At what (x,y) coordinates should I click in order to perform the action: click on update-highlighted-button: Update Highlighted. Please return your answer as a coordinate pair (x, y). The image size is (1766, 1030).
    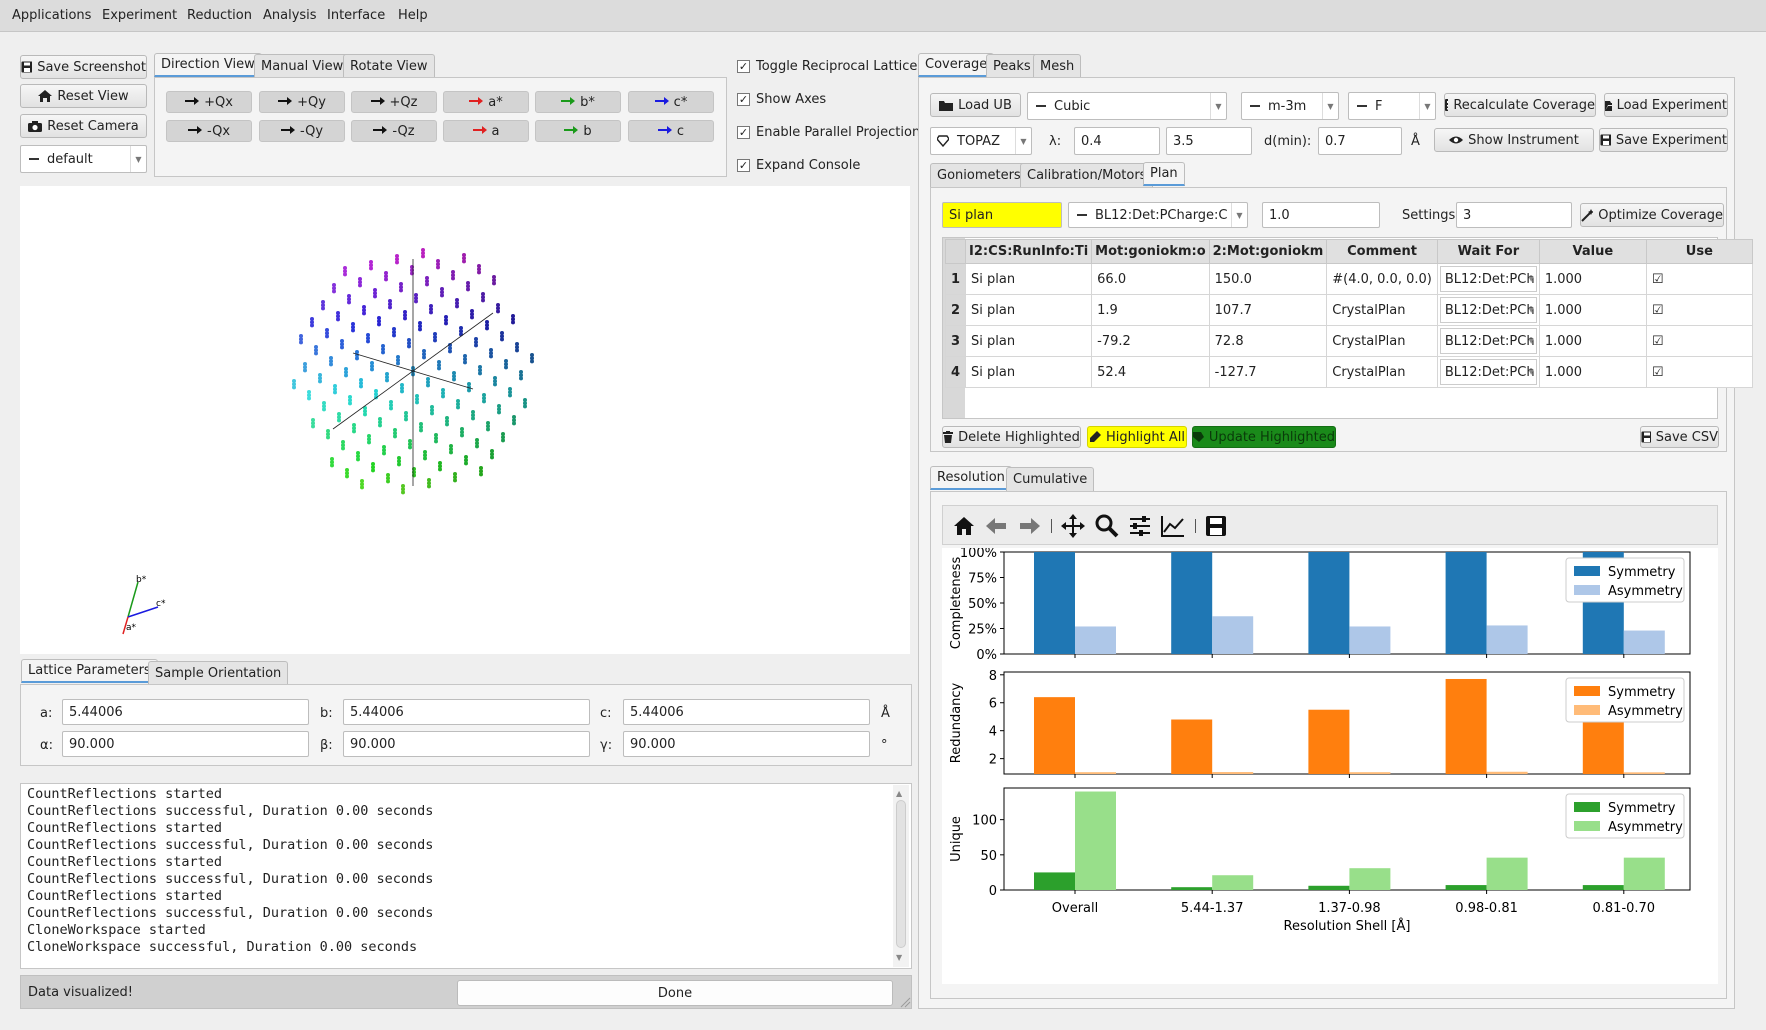
    Looking at the image, I should click on (1264, 437).